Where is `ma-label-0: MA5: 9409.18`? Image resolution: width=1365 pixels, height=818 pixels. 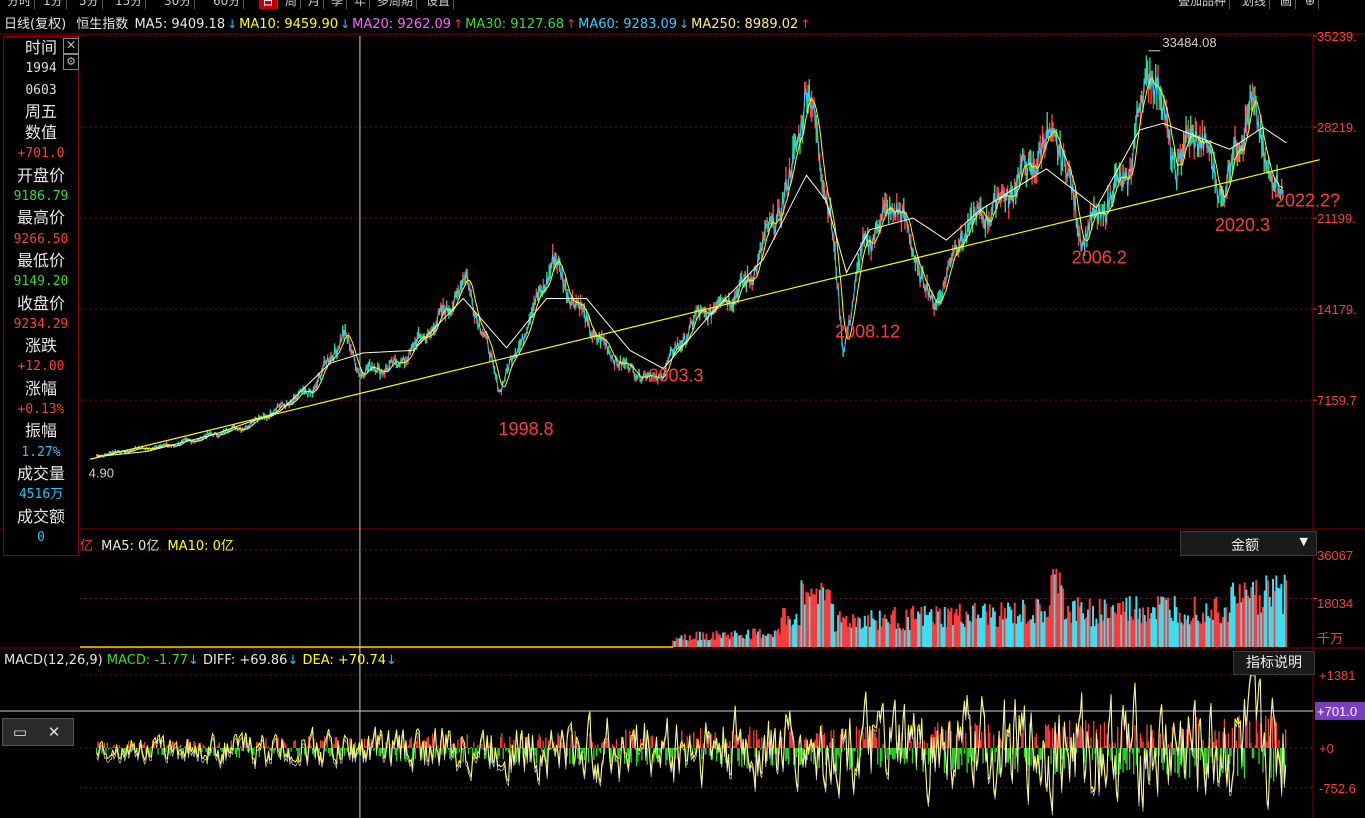
ma-label-0: MA5: 9409.18 is located at coordinates (180, 24).